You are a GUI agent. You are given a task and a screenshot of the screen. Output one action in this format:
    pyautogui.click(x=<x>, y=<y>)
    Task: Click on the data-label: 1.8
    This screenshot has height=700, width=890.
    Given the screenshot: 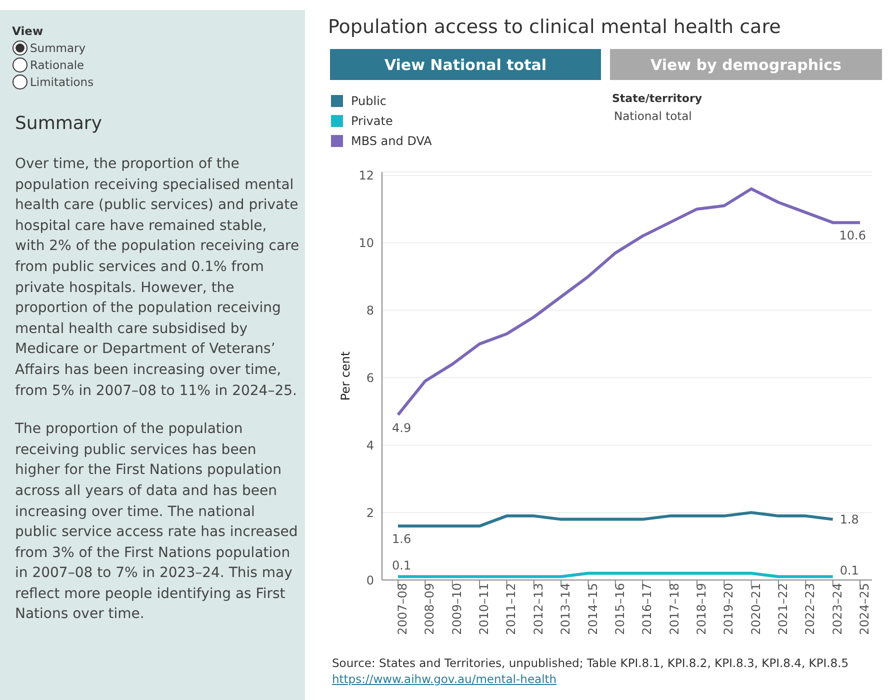 What is the action you would take?
    pyautogui.click(x=849, y=519)
    